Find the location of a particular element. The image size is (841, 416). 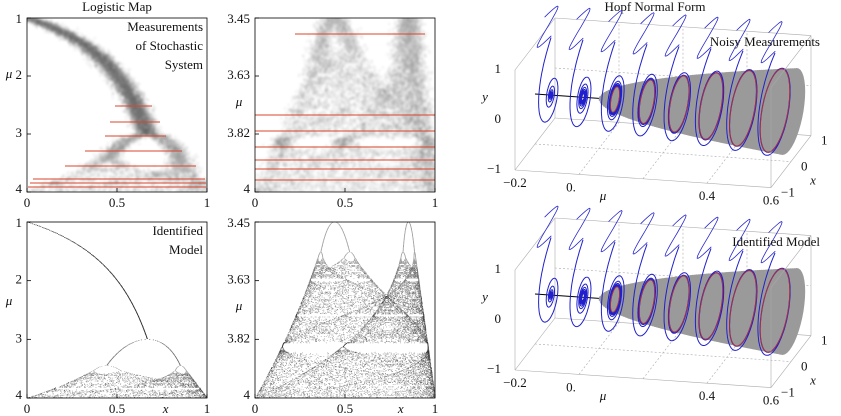

annotation: of Stochastic is located at coordinates (169, 45).